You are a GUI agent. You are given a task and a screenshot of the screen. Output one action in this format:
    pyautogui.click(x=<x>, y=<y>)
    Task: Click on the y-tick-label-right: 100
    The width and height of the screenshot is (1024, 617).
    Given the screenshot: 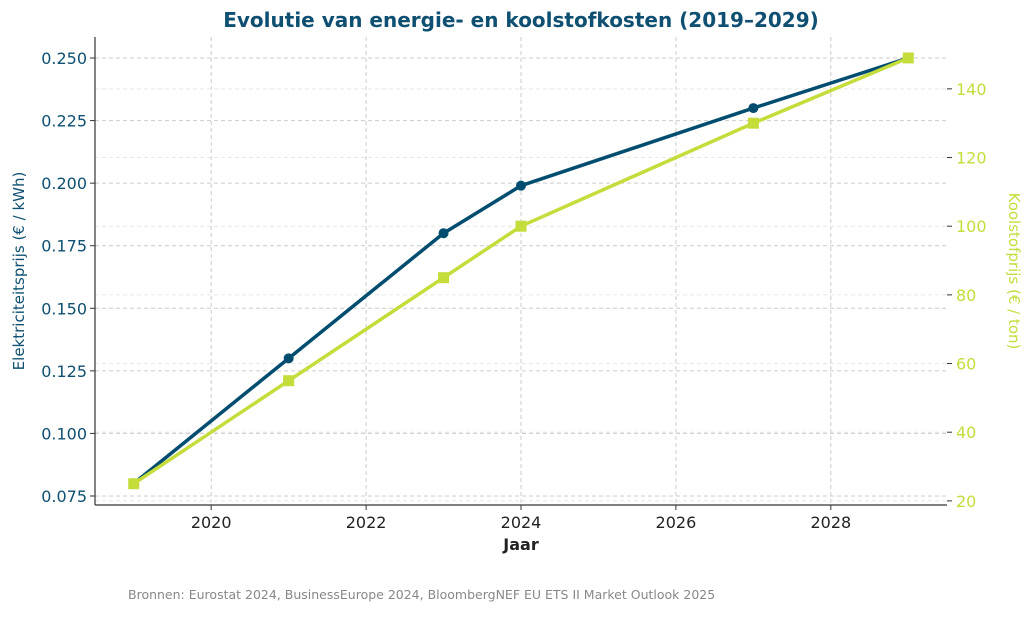 What is the action you would take?
    pyautogui.click(x=971, y=226)
    